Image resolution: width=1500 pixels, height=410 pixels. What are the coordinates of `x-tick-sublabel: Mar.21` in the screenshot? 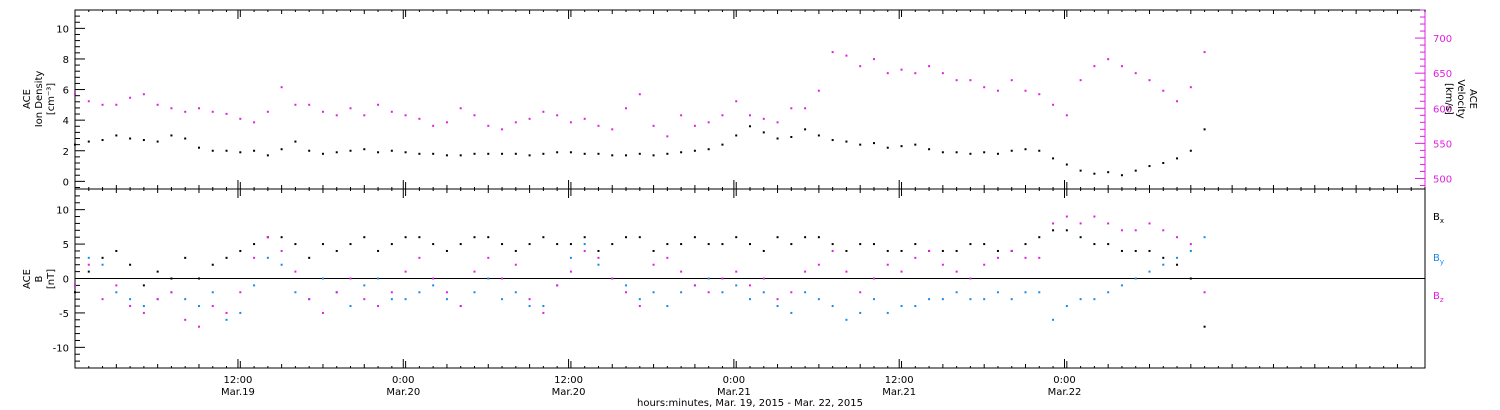 It's located at (734, 392).